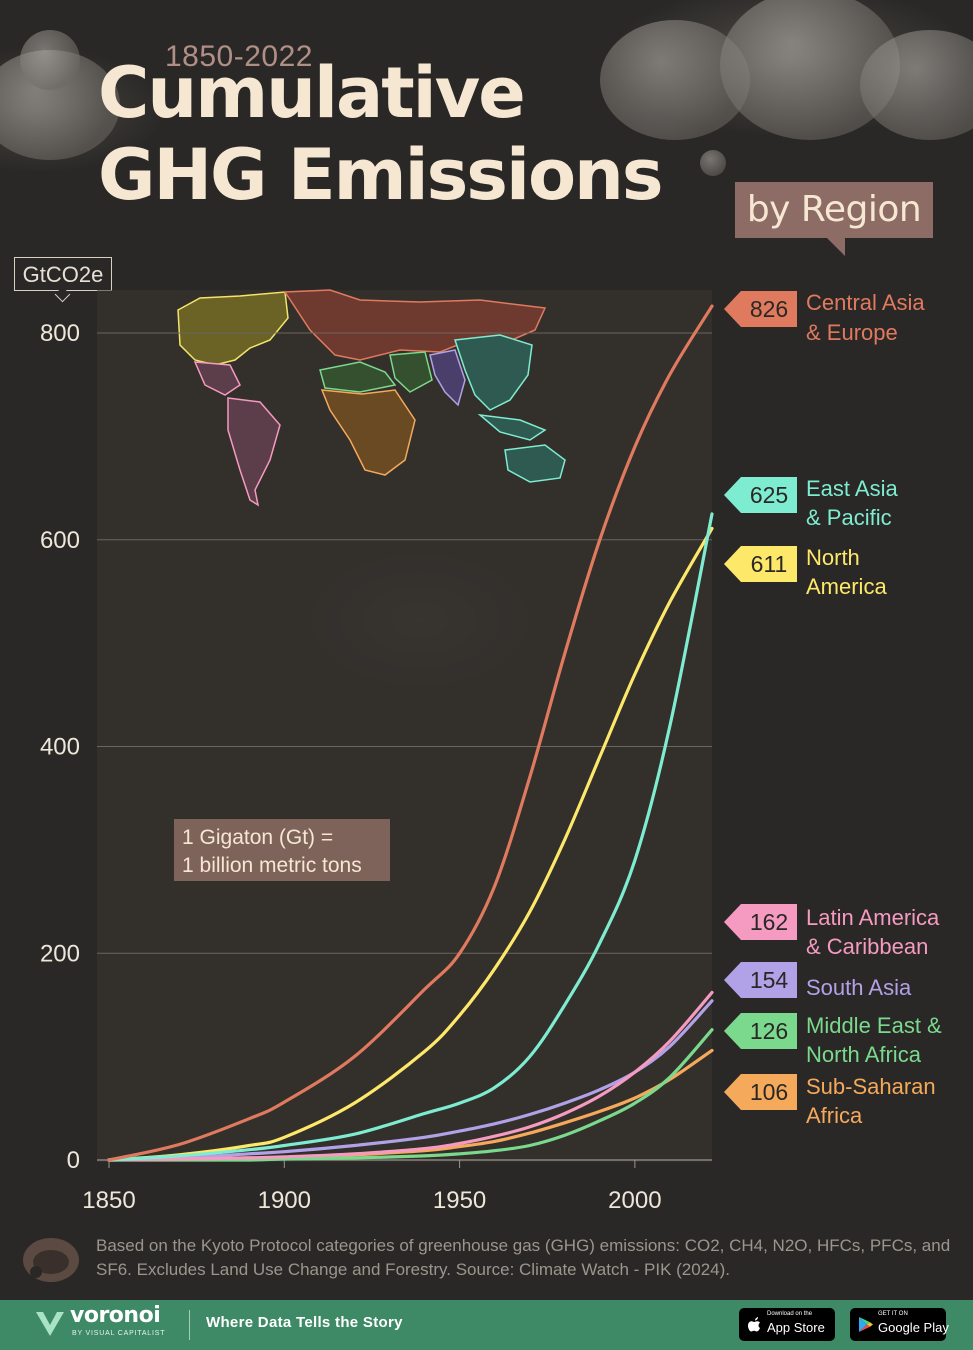 This screenshot has width=973, height=1350. Describe the element at coordinates (713, 163) in the screenshot. I see `cloud-dot` at that location.